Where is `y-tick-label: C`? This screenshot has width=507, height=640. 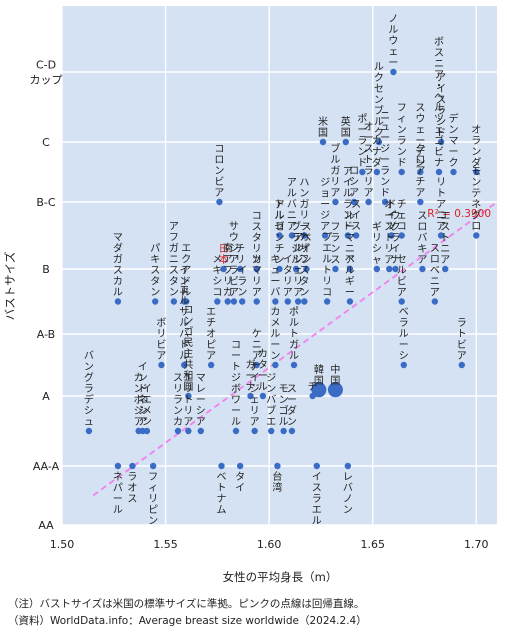 y-tick-label: C is located at coordinates (46, 142).